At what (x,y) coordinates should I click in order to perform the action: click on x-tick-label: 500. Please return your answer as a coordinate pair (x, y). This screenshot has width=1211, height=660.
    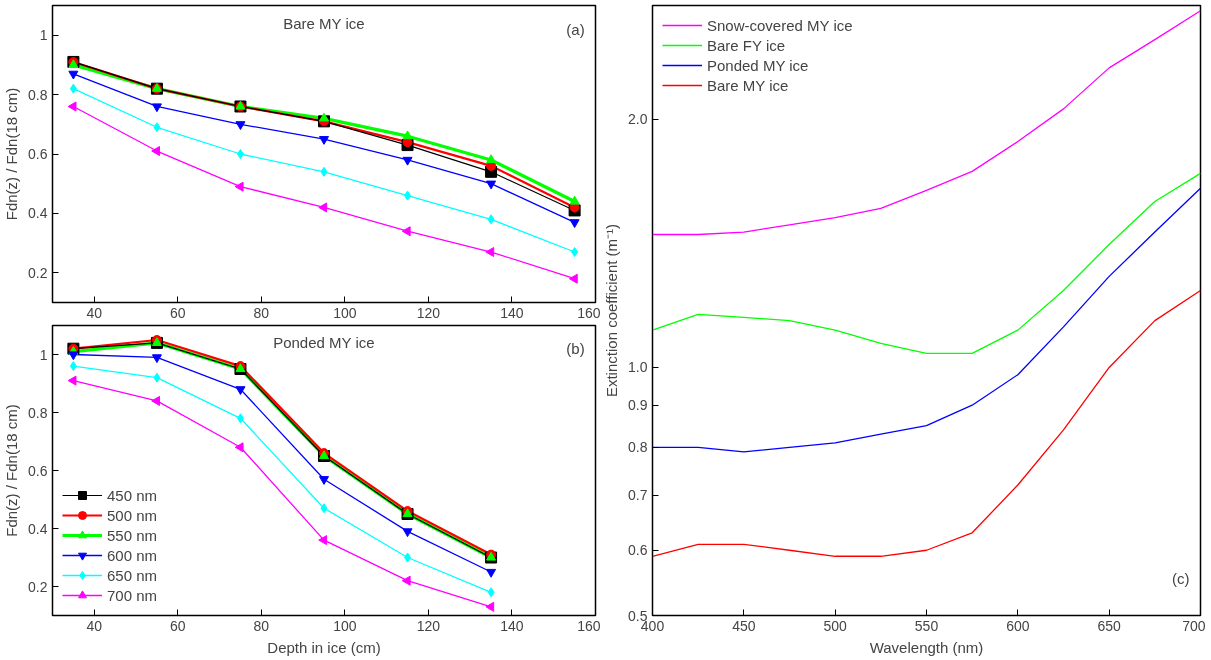
    Looking at the image, I should click on (835, 625).